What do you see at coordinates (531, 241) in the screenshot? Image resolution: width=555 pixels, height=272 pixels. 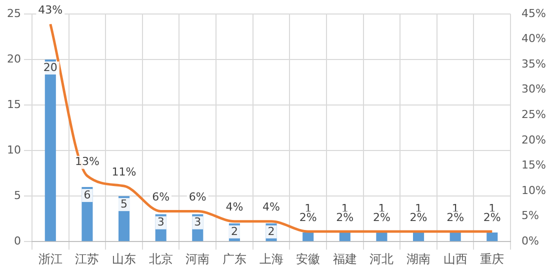 I see `y2-tick-label: 0%` at bounding box center [531, 241].